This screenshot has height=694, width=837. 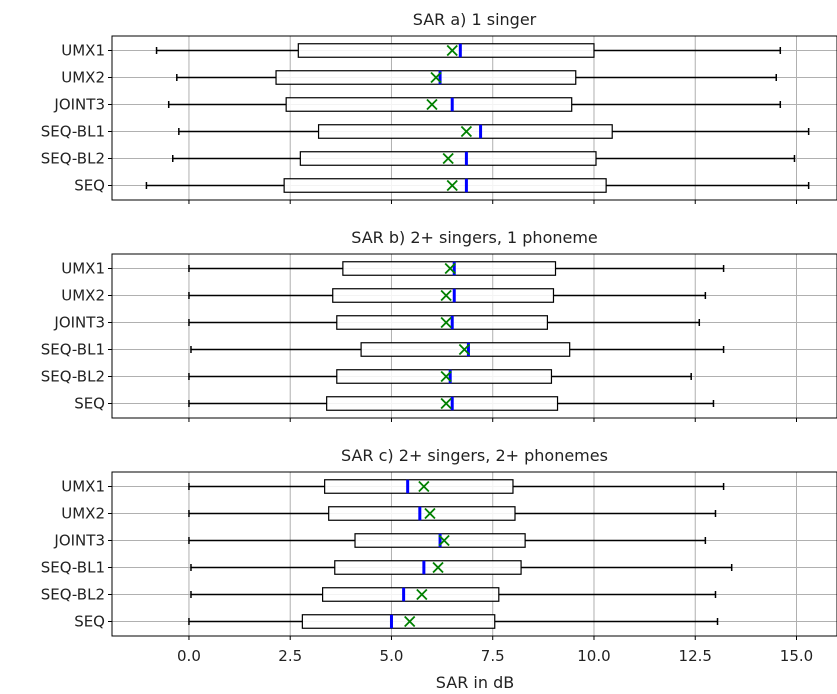 What do you see at coordinates (475, 19) in the screenshot?
I see `panel-title: SAR a) 1 singer` at bounding box center [475, 19].